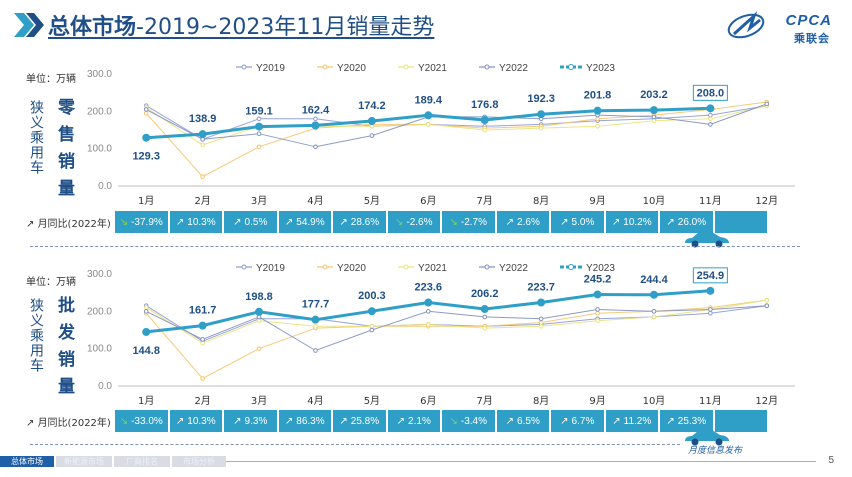  What do you see at coordinates (259, 112) in the screenshot?
I see `data-label: 159.1` at bounding box center [259, 112].